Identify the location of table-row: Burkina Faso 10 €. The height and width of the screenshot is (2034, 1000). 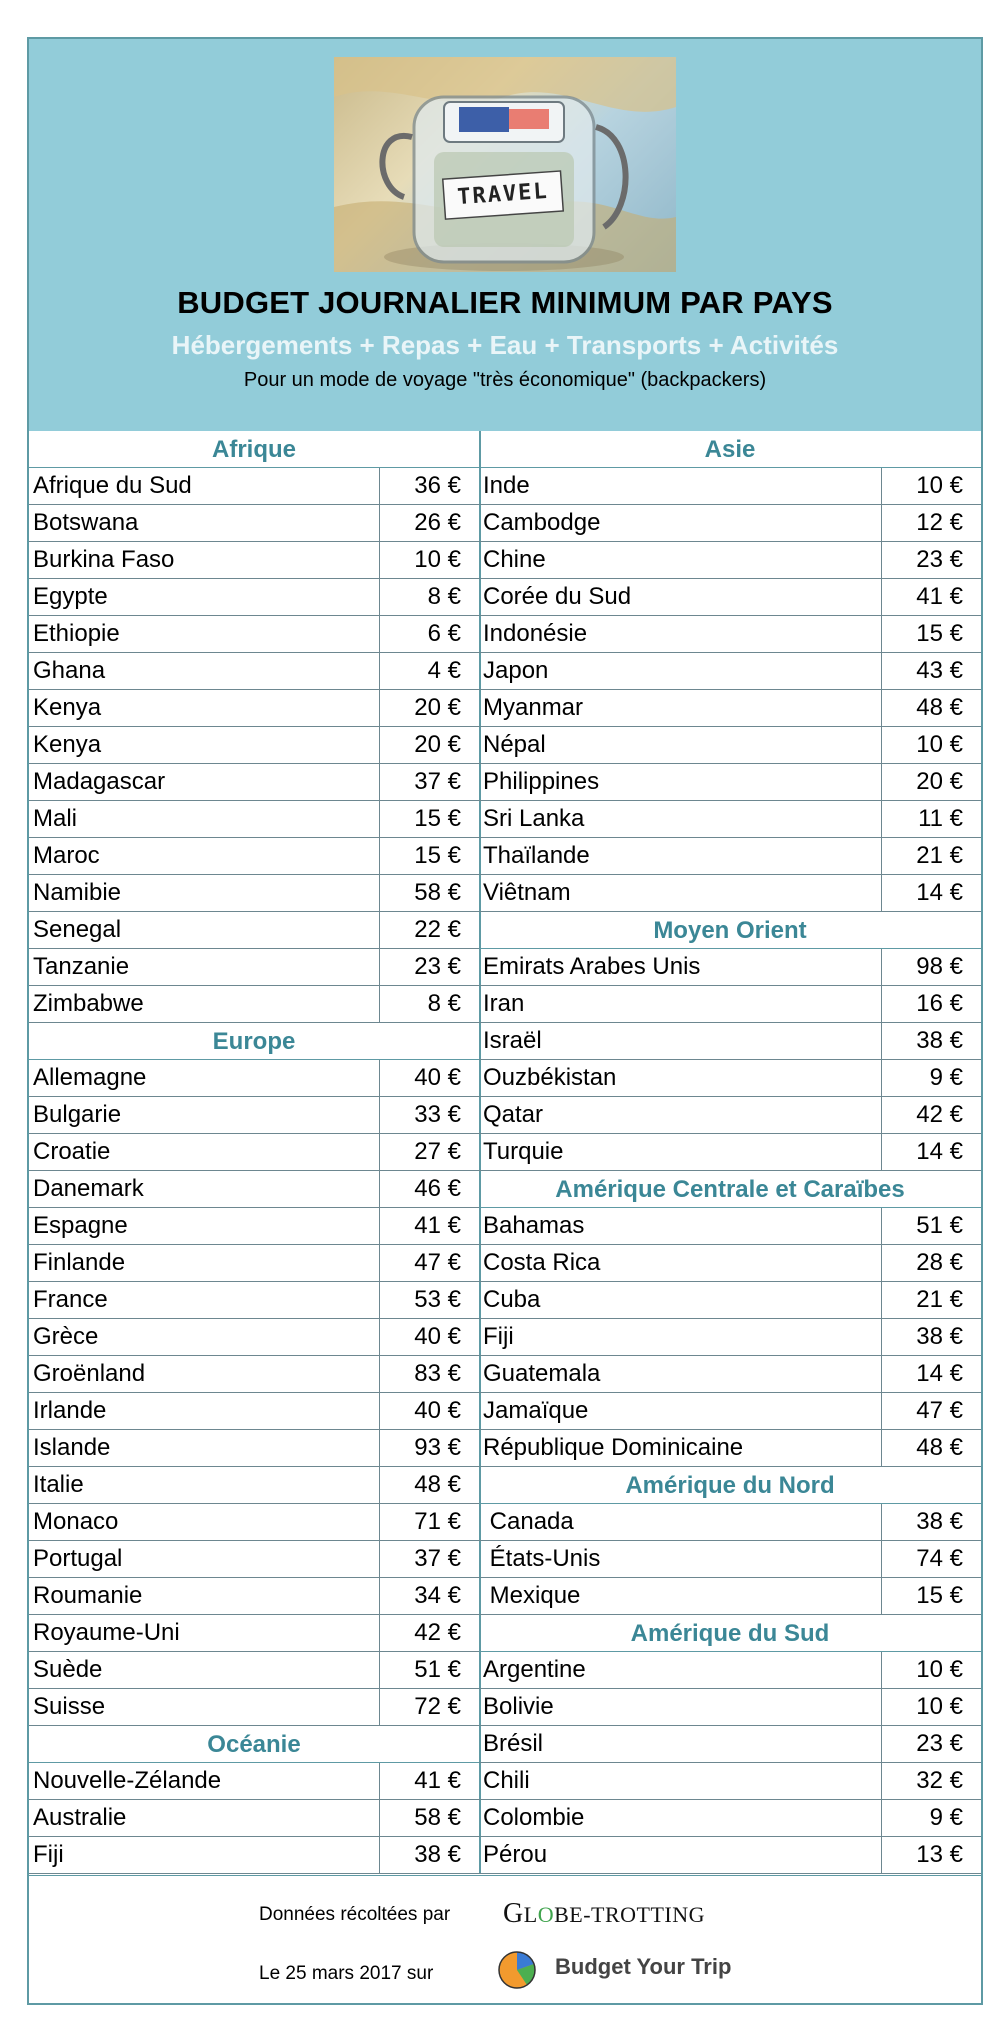
(254, 560).